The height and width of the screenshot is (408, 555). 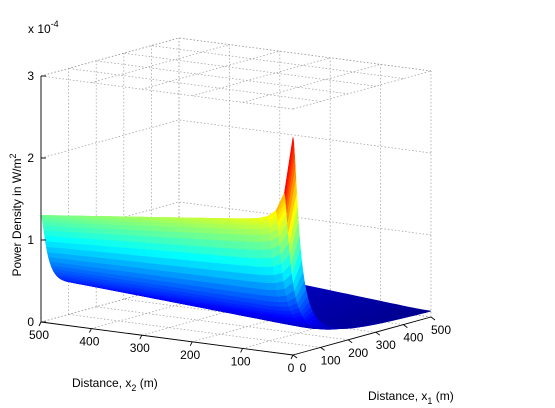 I want to click on x1-tick-label: 400, so click(x=413, y=338).